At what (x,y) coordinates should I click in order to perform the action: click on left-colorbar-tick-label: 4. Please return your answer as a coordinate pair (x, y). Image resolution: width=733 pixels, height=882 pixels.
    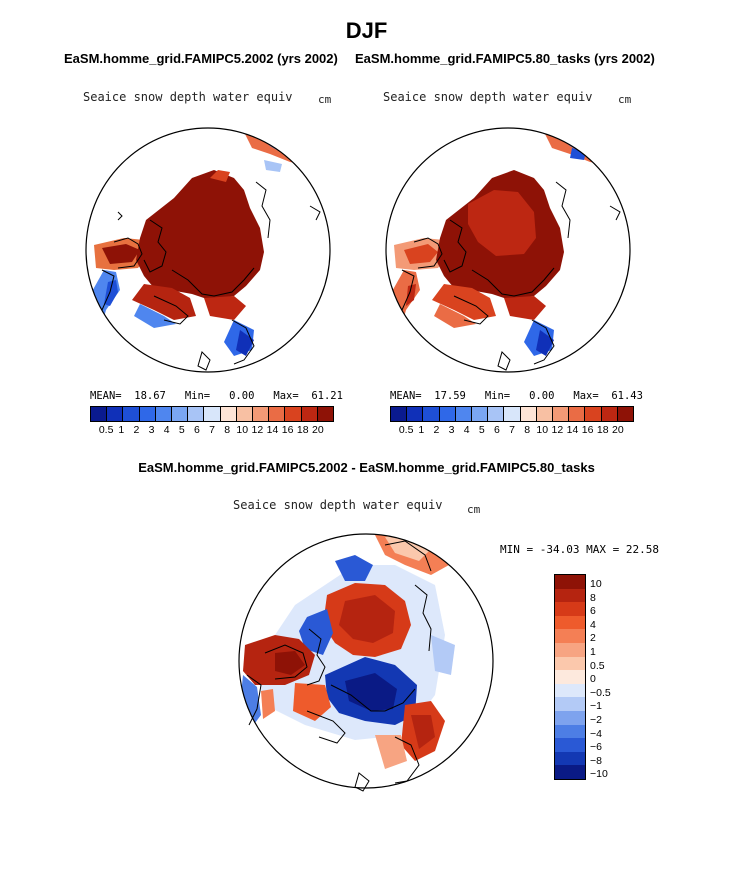
    Looking at the image, I should click on (166, 430).